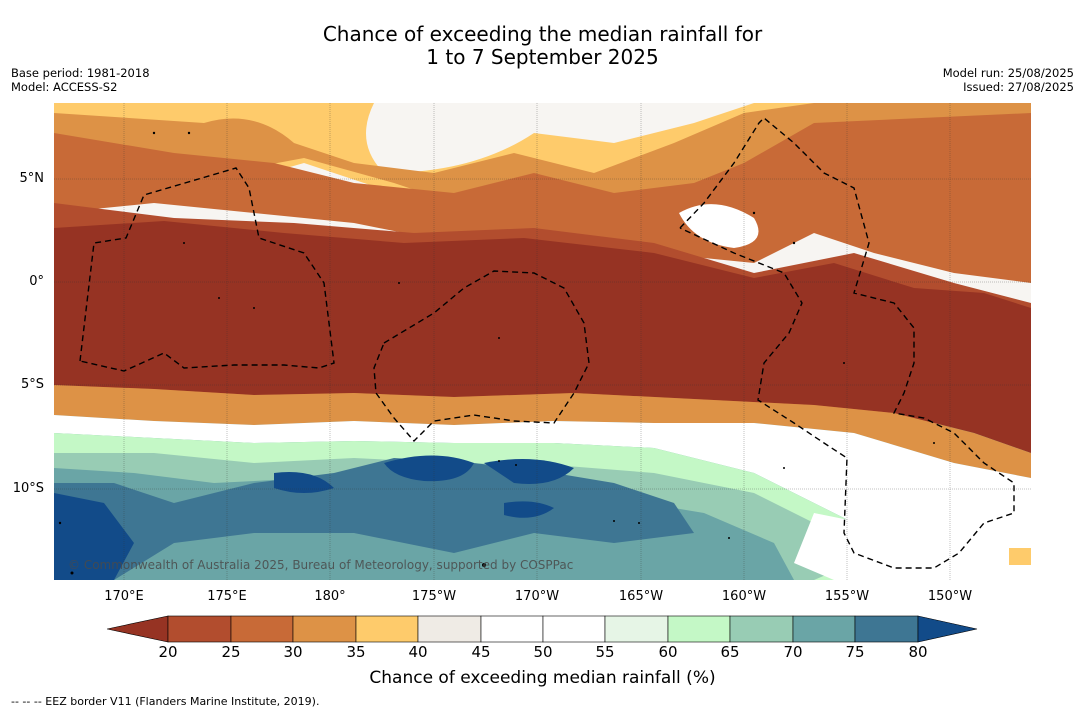  What do you see at coordinates (529, 509) in the screenshot?
I see `map-area-above-80-south` at bounding box center [529, 509].